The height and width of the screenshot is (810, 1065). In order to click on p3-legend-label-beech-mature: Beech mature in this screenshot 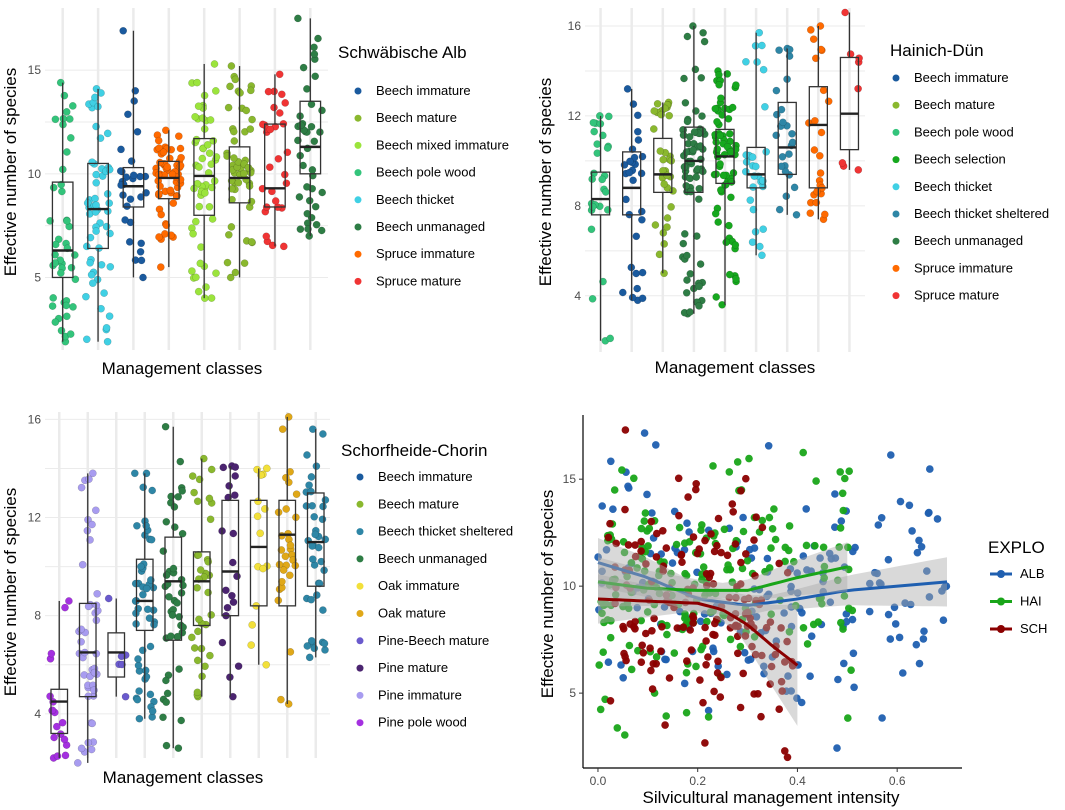, I will do `click(418, 503)`.